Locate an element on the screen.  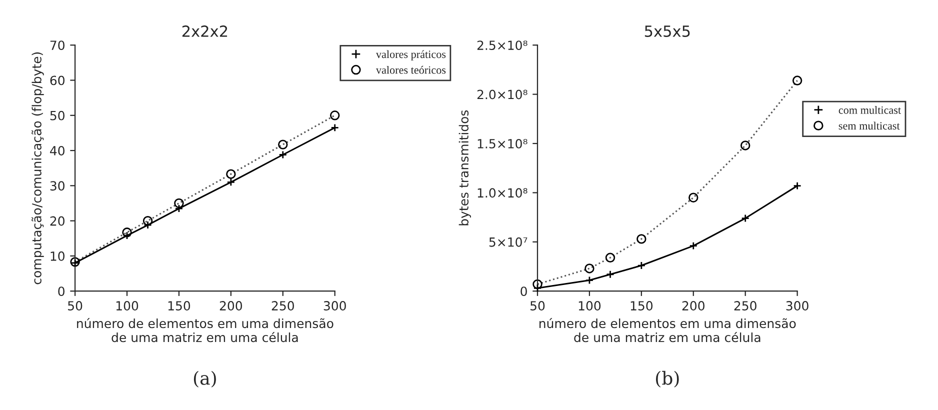
y-tick-label: 20 is located at coordinates (57, 221).